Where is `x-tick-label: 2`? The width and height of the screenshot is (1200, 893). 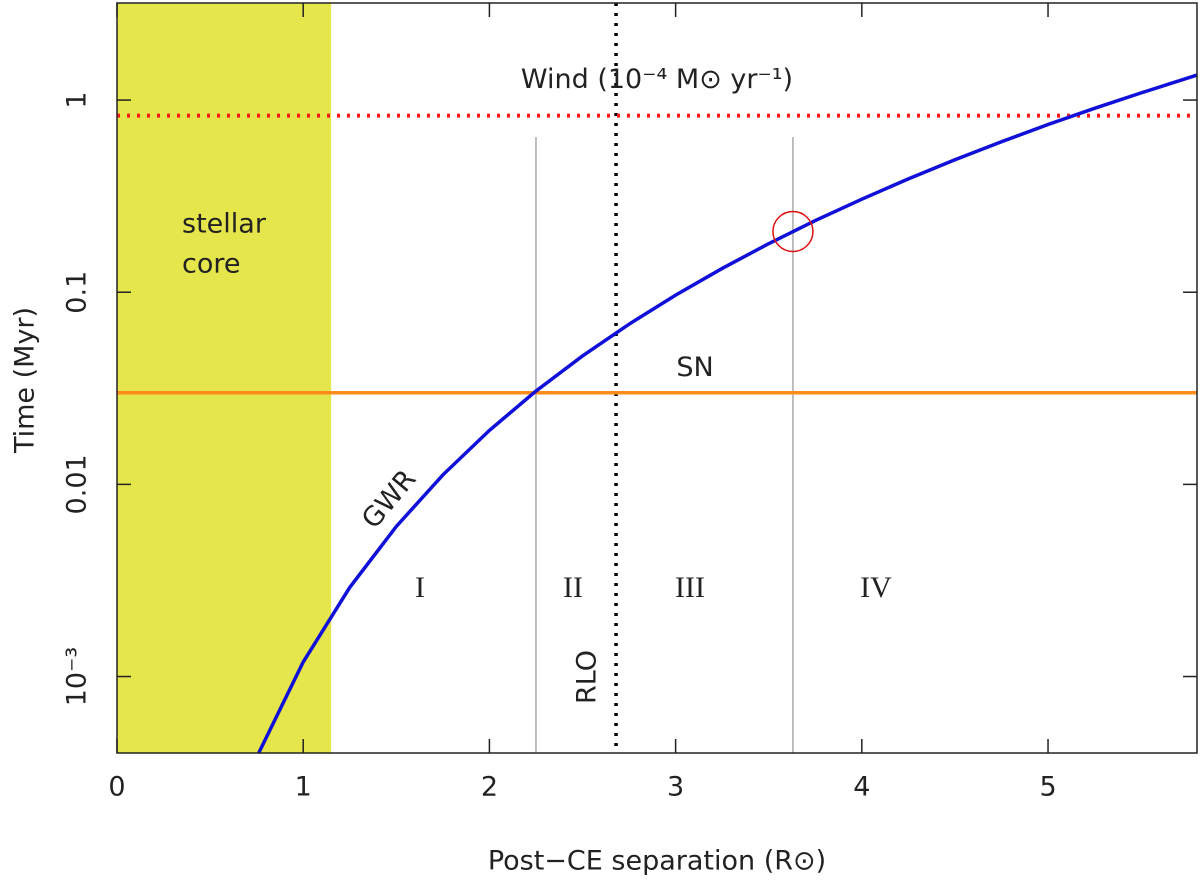 x-tick-label: 2 is located at coordinates (489, 787).